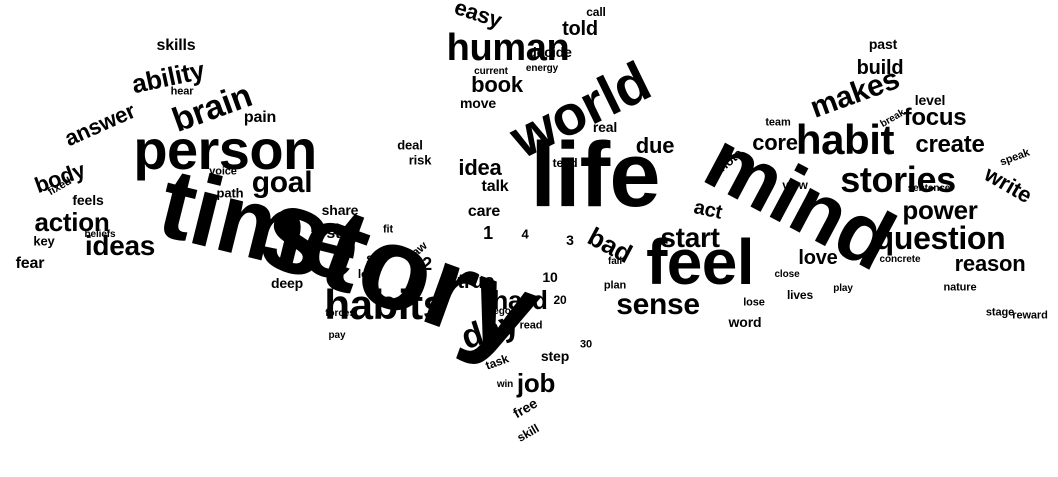 The height and width of the screenshot is (477, 1058). I want to click on word-view: view, so click(795, 185).